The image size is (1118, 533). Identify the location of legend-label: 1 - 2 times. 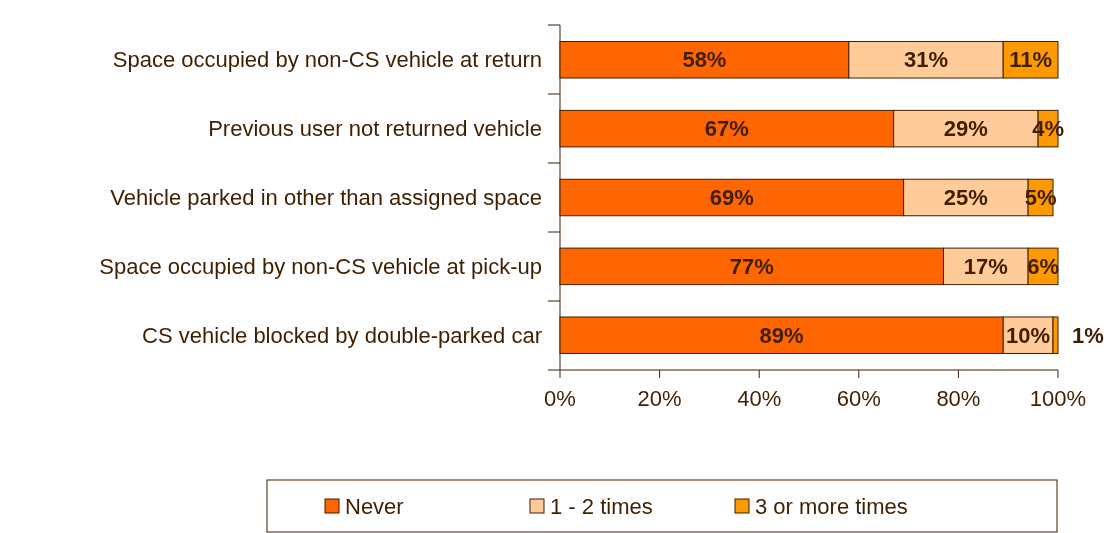
(601, 506).